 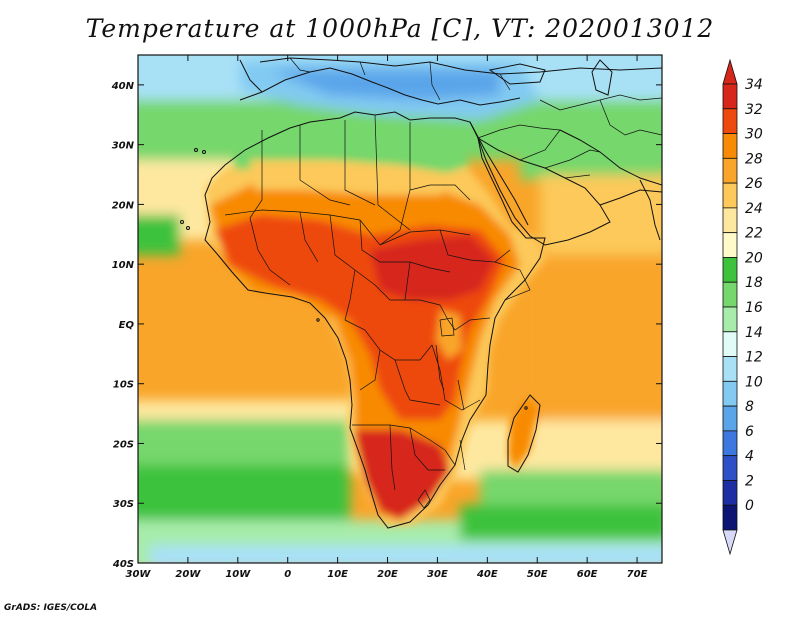 What do you see at coordinates (537, 574) in the screenshot?
I see `lon-tick-label: 50E` at bounding box center [537, 574].